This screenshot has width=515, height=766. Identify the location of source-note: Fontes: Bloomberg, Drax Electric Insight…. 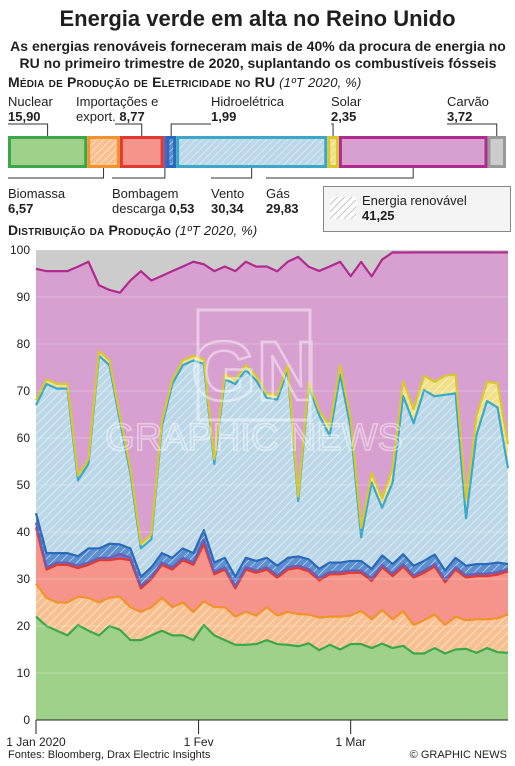
(109, 755).